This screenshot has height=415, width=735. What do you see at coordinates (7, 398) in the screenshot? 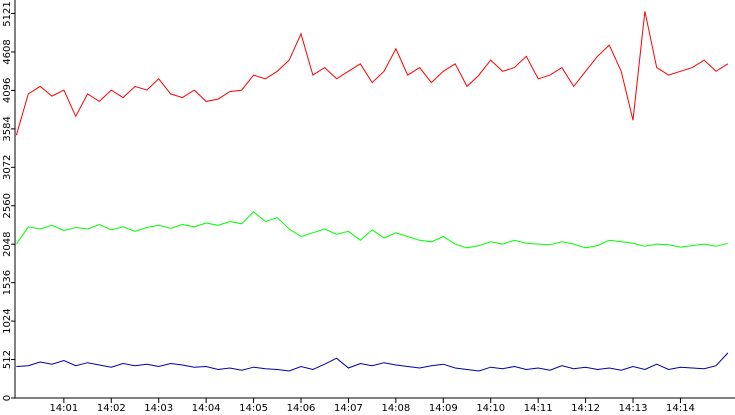
I see `y-tick-label: 0` at bounding box center [7, 398].